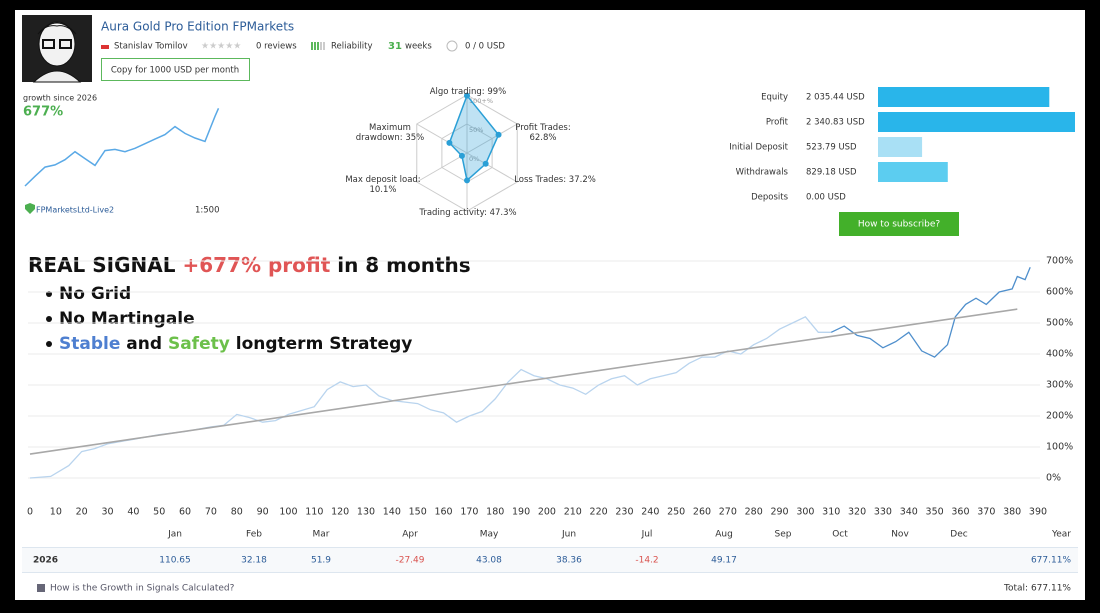  Describe the element at coordinates (647, 535) in the screenshot. I see `month-header: Jul` at that location.